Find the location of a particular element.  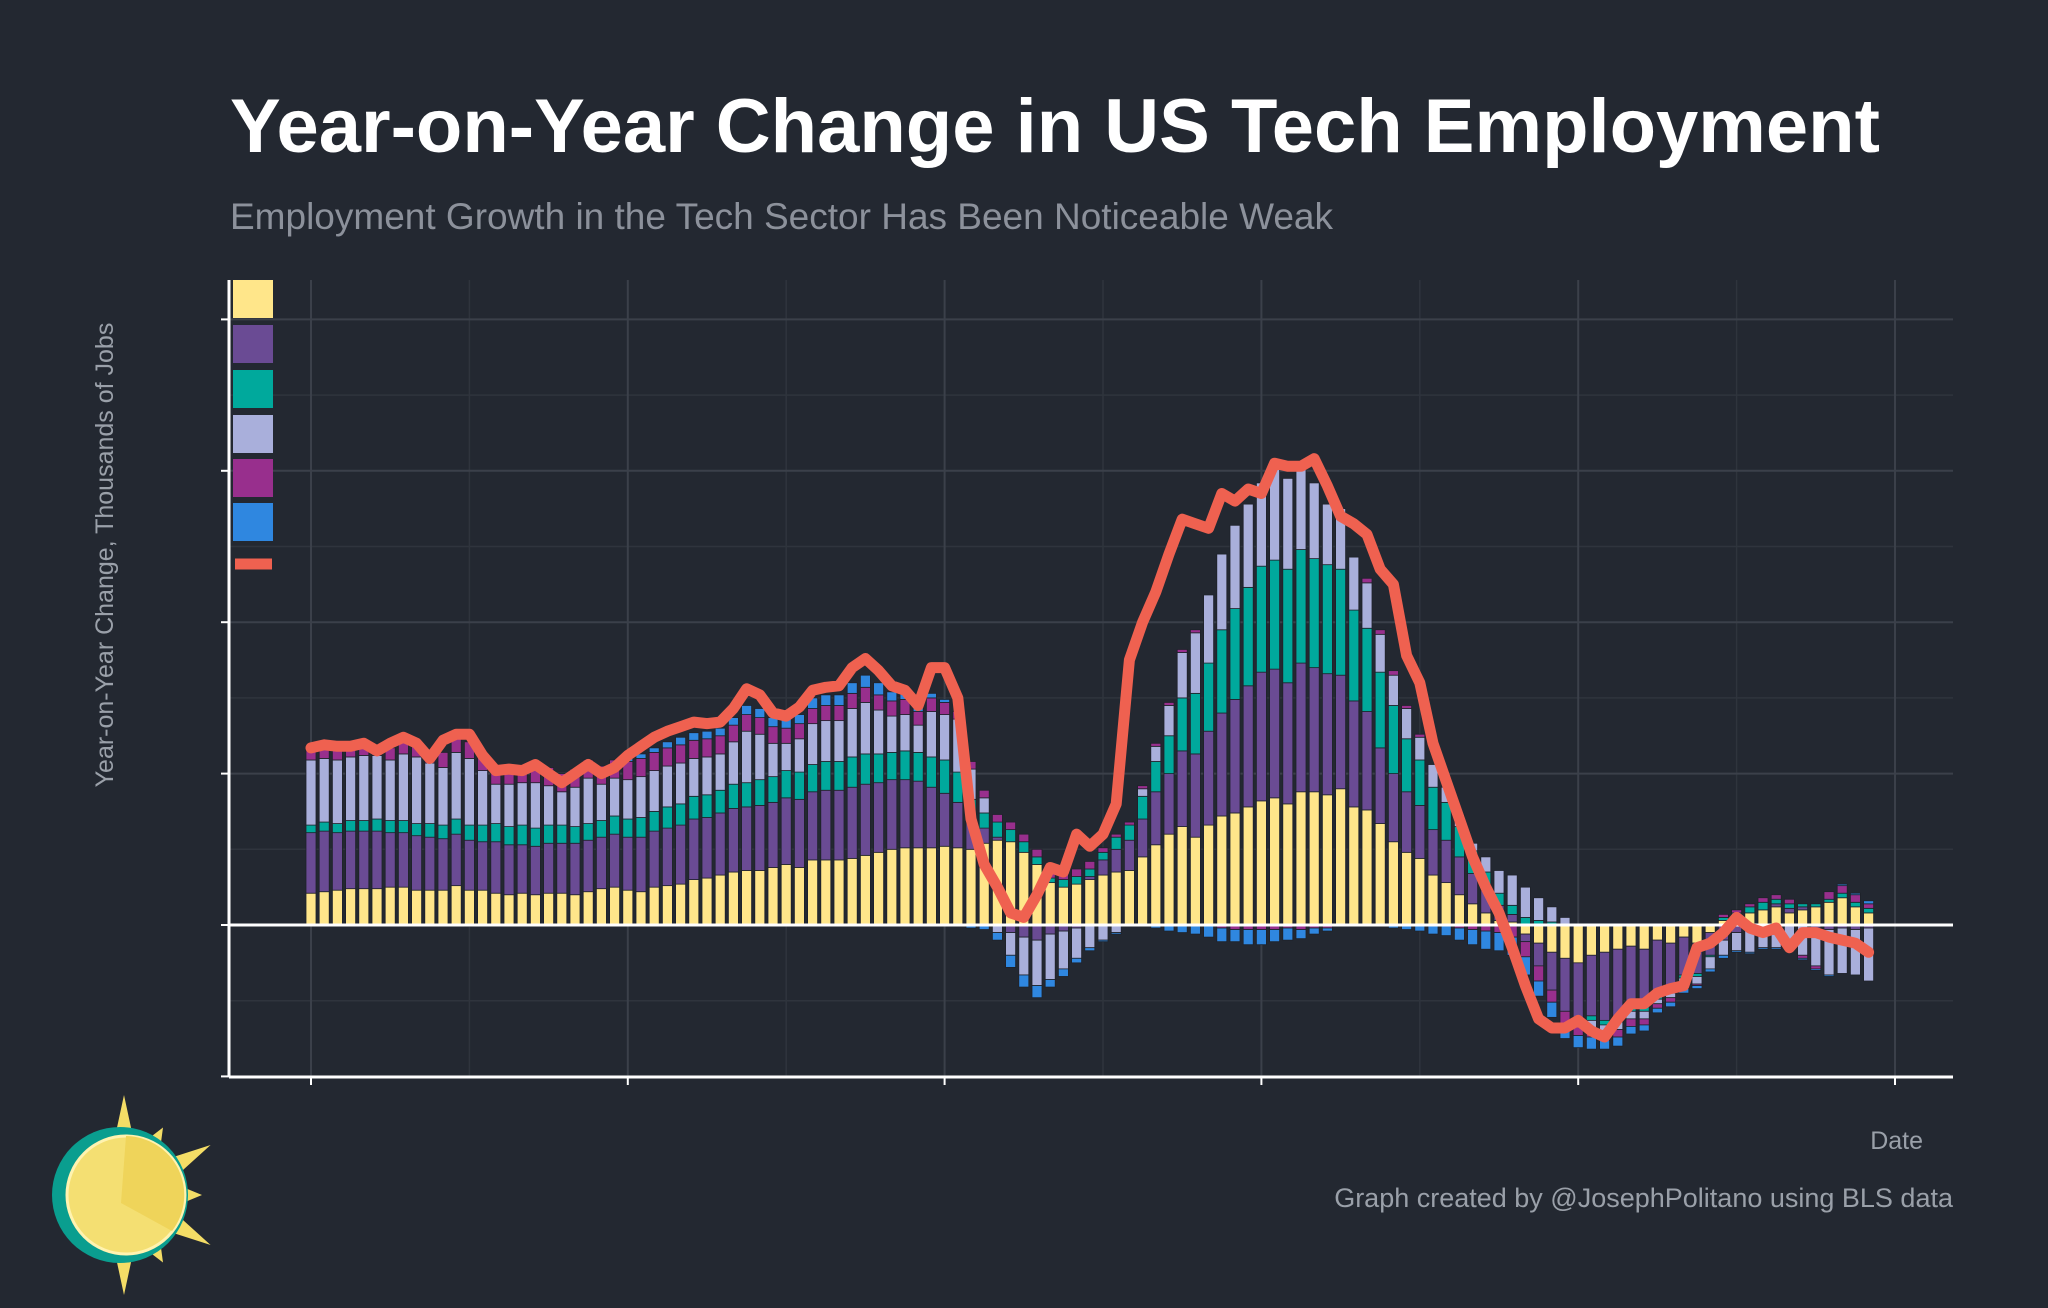

y-axis-title: Year-on-Year Change, Thousands of Jobs is located at coordinates (105, 555).